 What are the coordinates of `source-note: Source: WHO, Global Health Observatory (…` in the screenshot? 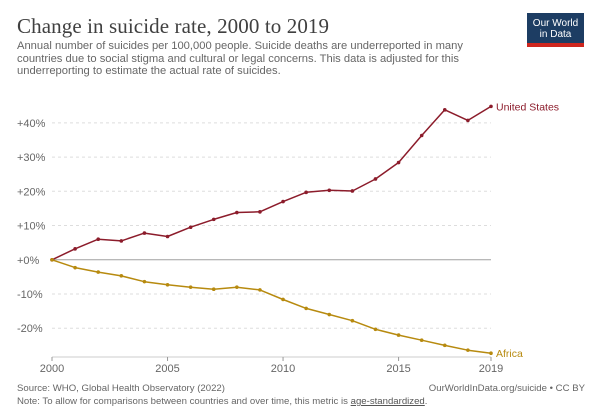 It's located at (121, 388).